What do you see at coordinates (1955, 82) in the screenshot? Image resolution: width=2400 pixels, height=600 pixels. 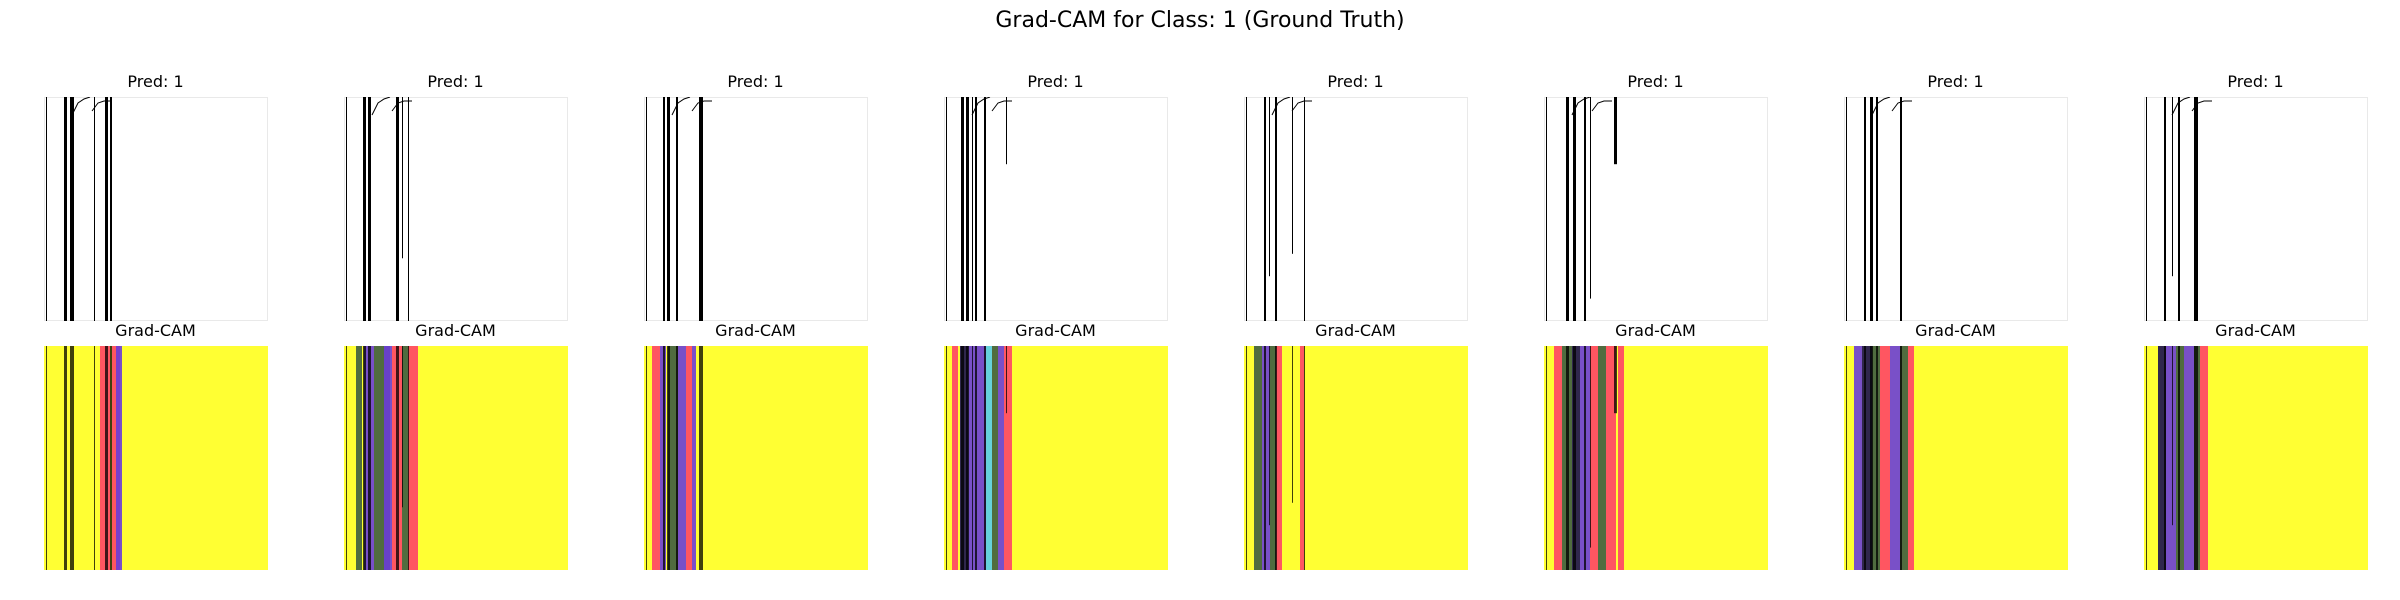 I see `pred-title-7: Pred: 1` at bounding box center [1955, 82].